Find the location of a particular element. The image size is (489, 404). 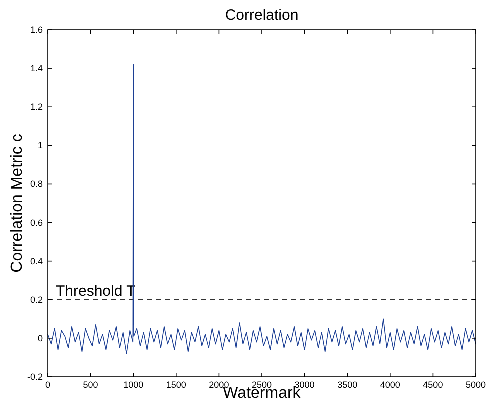

x-tick-label: 2500 is located at coordinates (262, 385).